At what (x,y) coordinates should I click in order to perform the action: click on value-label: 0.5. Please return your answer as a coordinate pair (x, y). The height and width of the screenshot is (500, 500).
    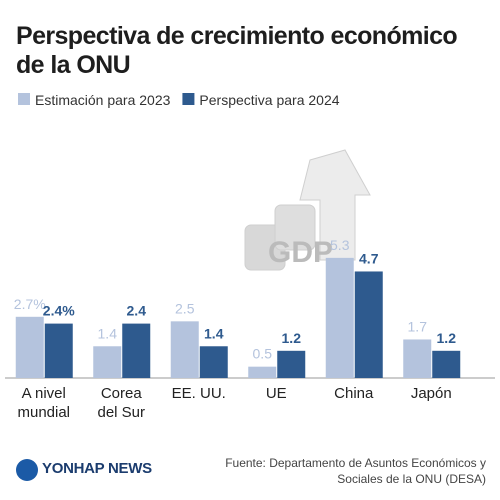
    Looking at the image, I should click on (263, 354).